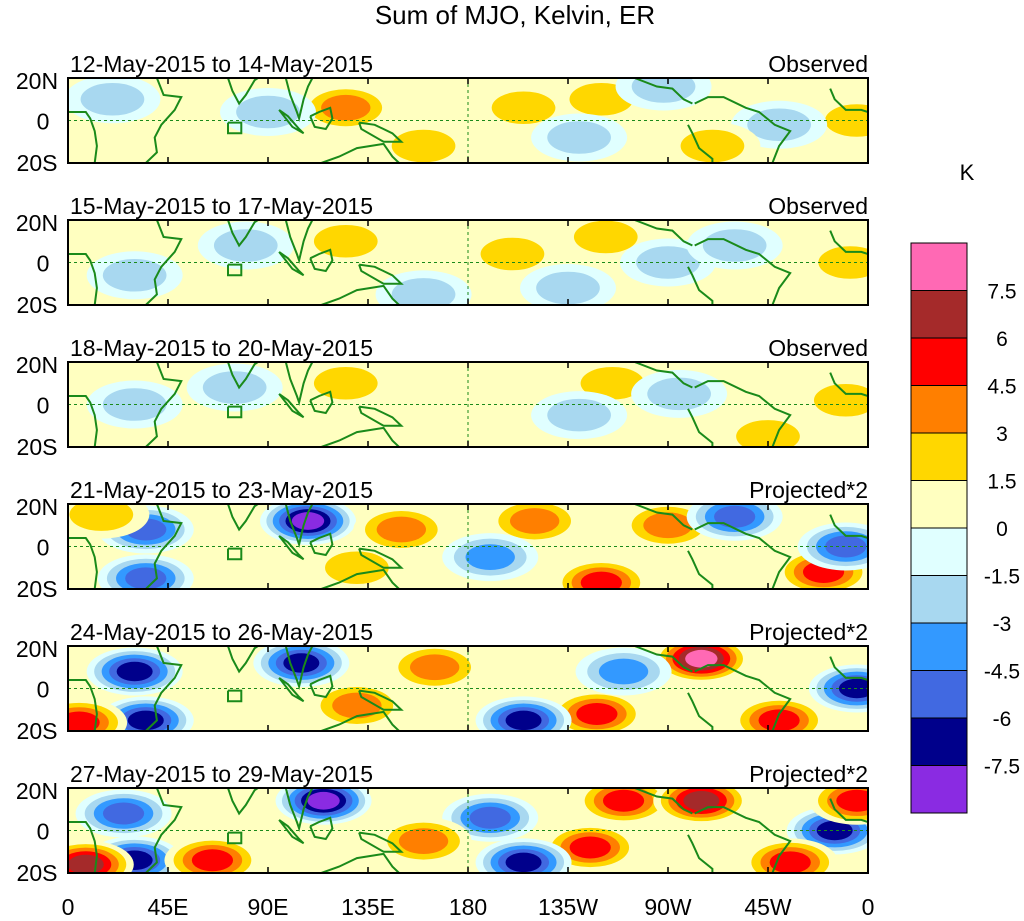  Describe the element at coordinates (1002, 672) in the screenshot. I see `colorbar-level-label: -4.5` at that location.